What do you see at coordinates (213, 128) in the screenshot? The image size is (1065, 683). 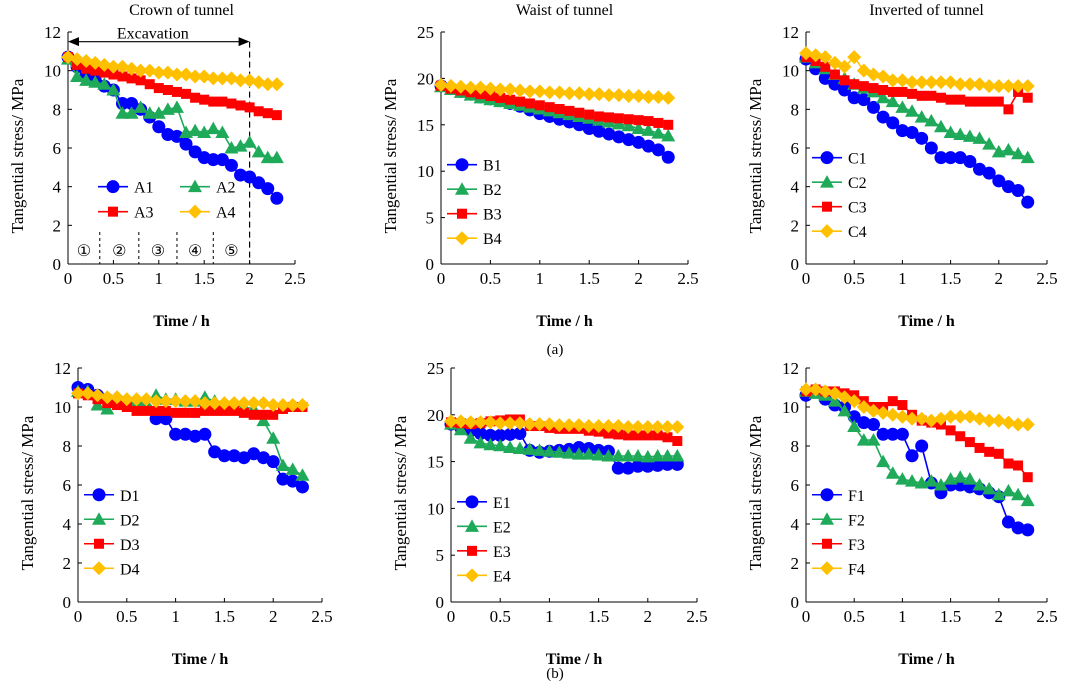 I see `data-point-a2` at bounding box center [213, 128].